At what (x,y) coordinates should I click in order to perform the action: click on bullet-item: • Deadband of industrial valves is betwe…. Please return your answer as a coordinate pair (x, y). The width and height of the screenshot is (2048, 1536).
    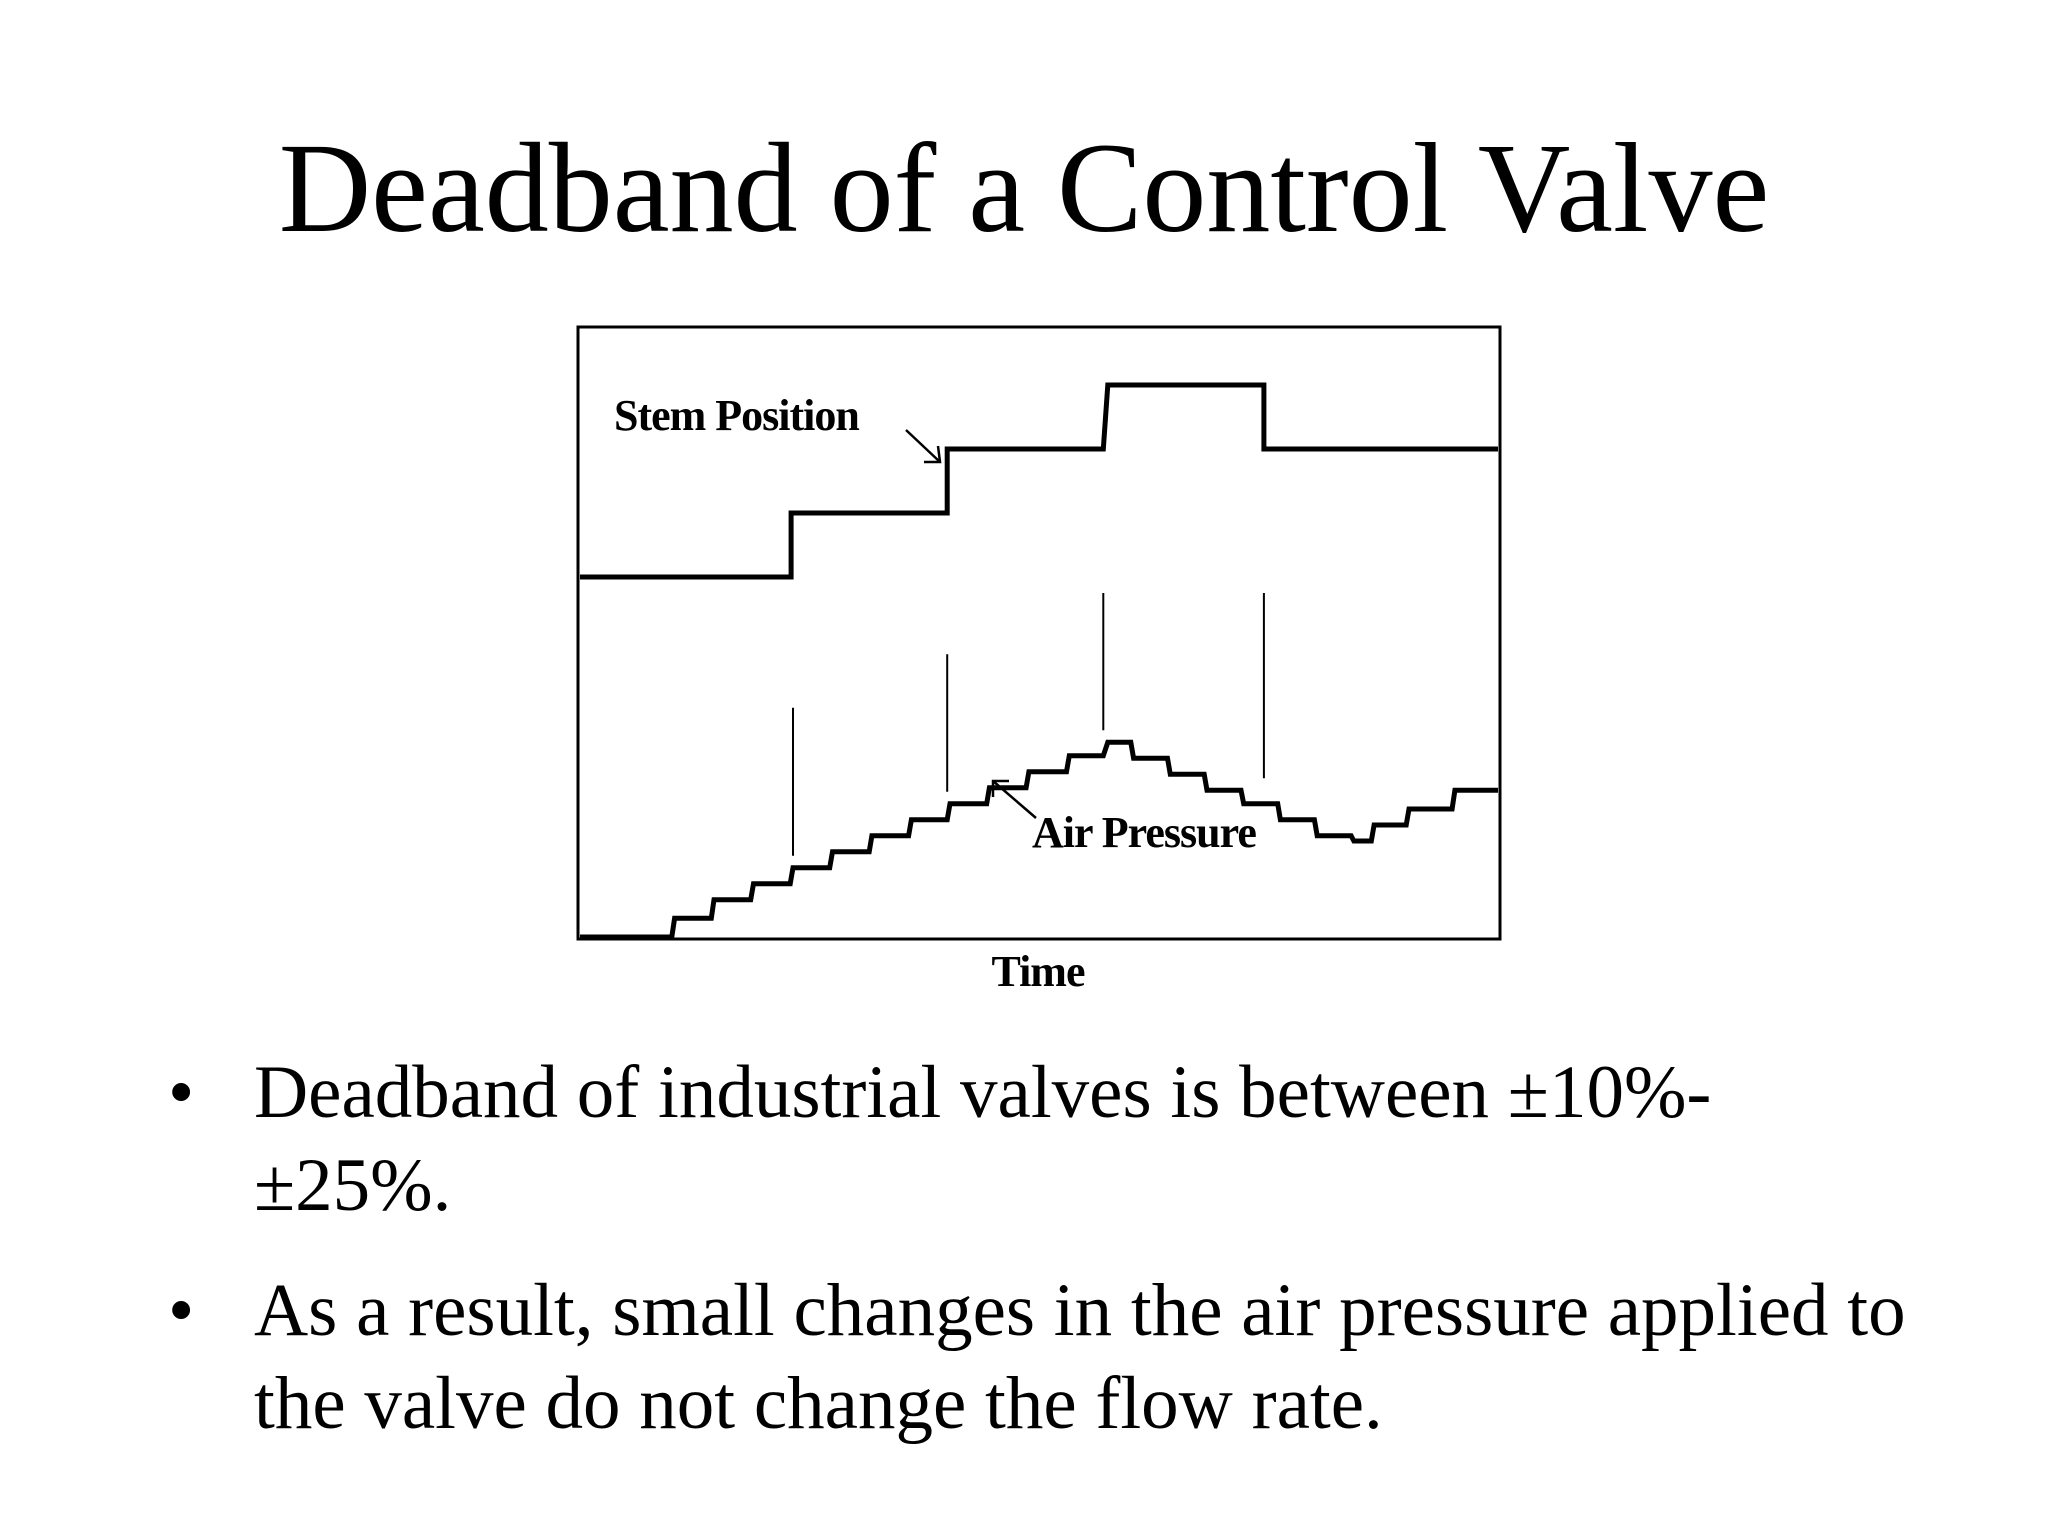
    Looking at the image, I should click on (1038, 1139).